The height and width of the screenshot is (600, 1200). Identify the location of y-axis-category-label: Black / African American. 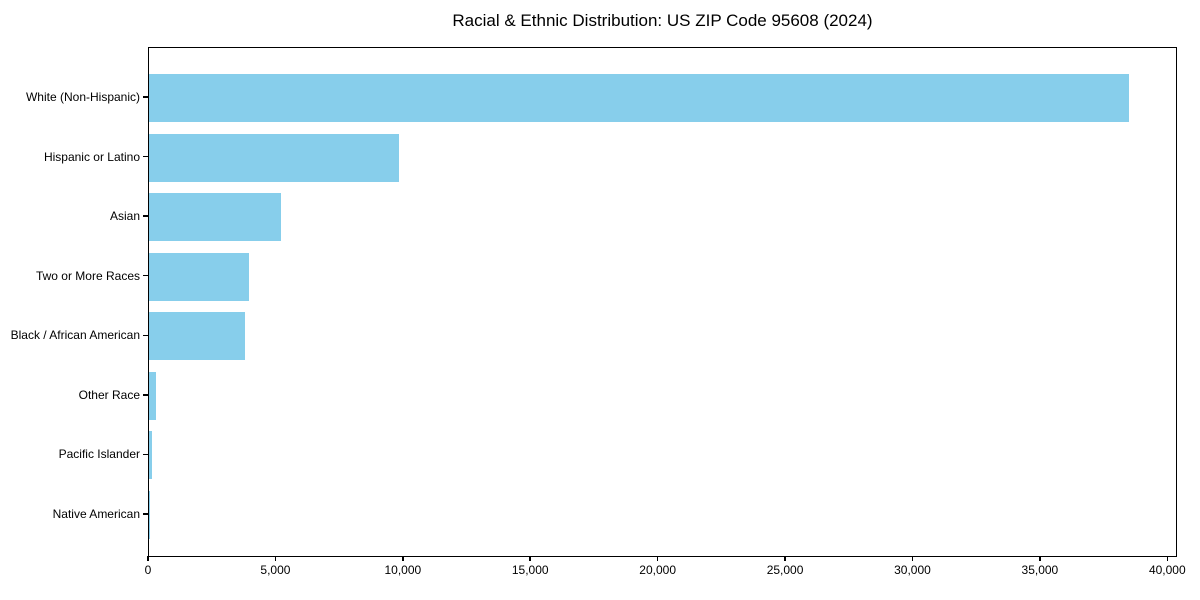
(75, 335).